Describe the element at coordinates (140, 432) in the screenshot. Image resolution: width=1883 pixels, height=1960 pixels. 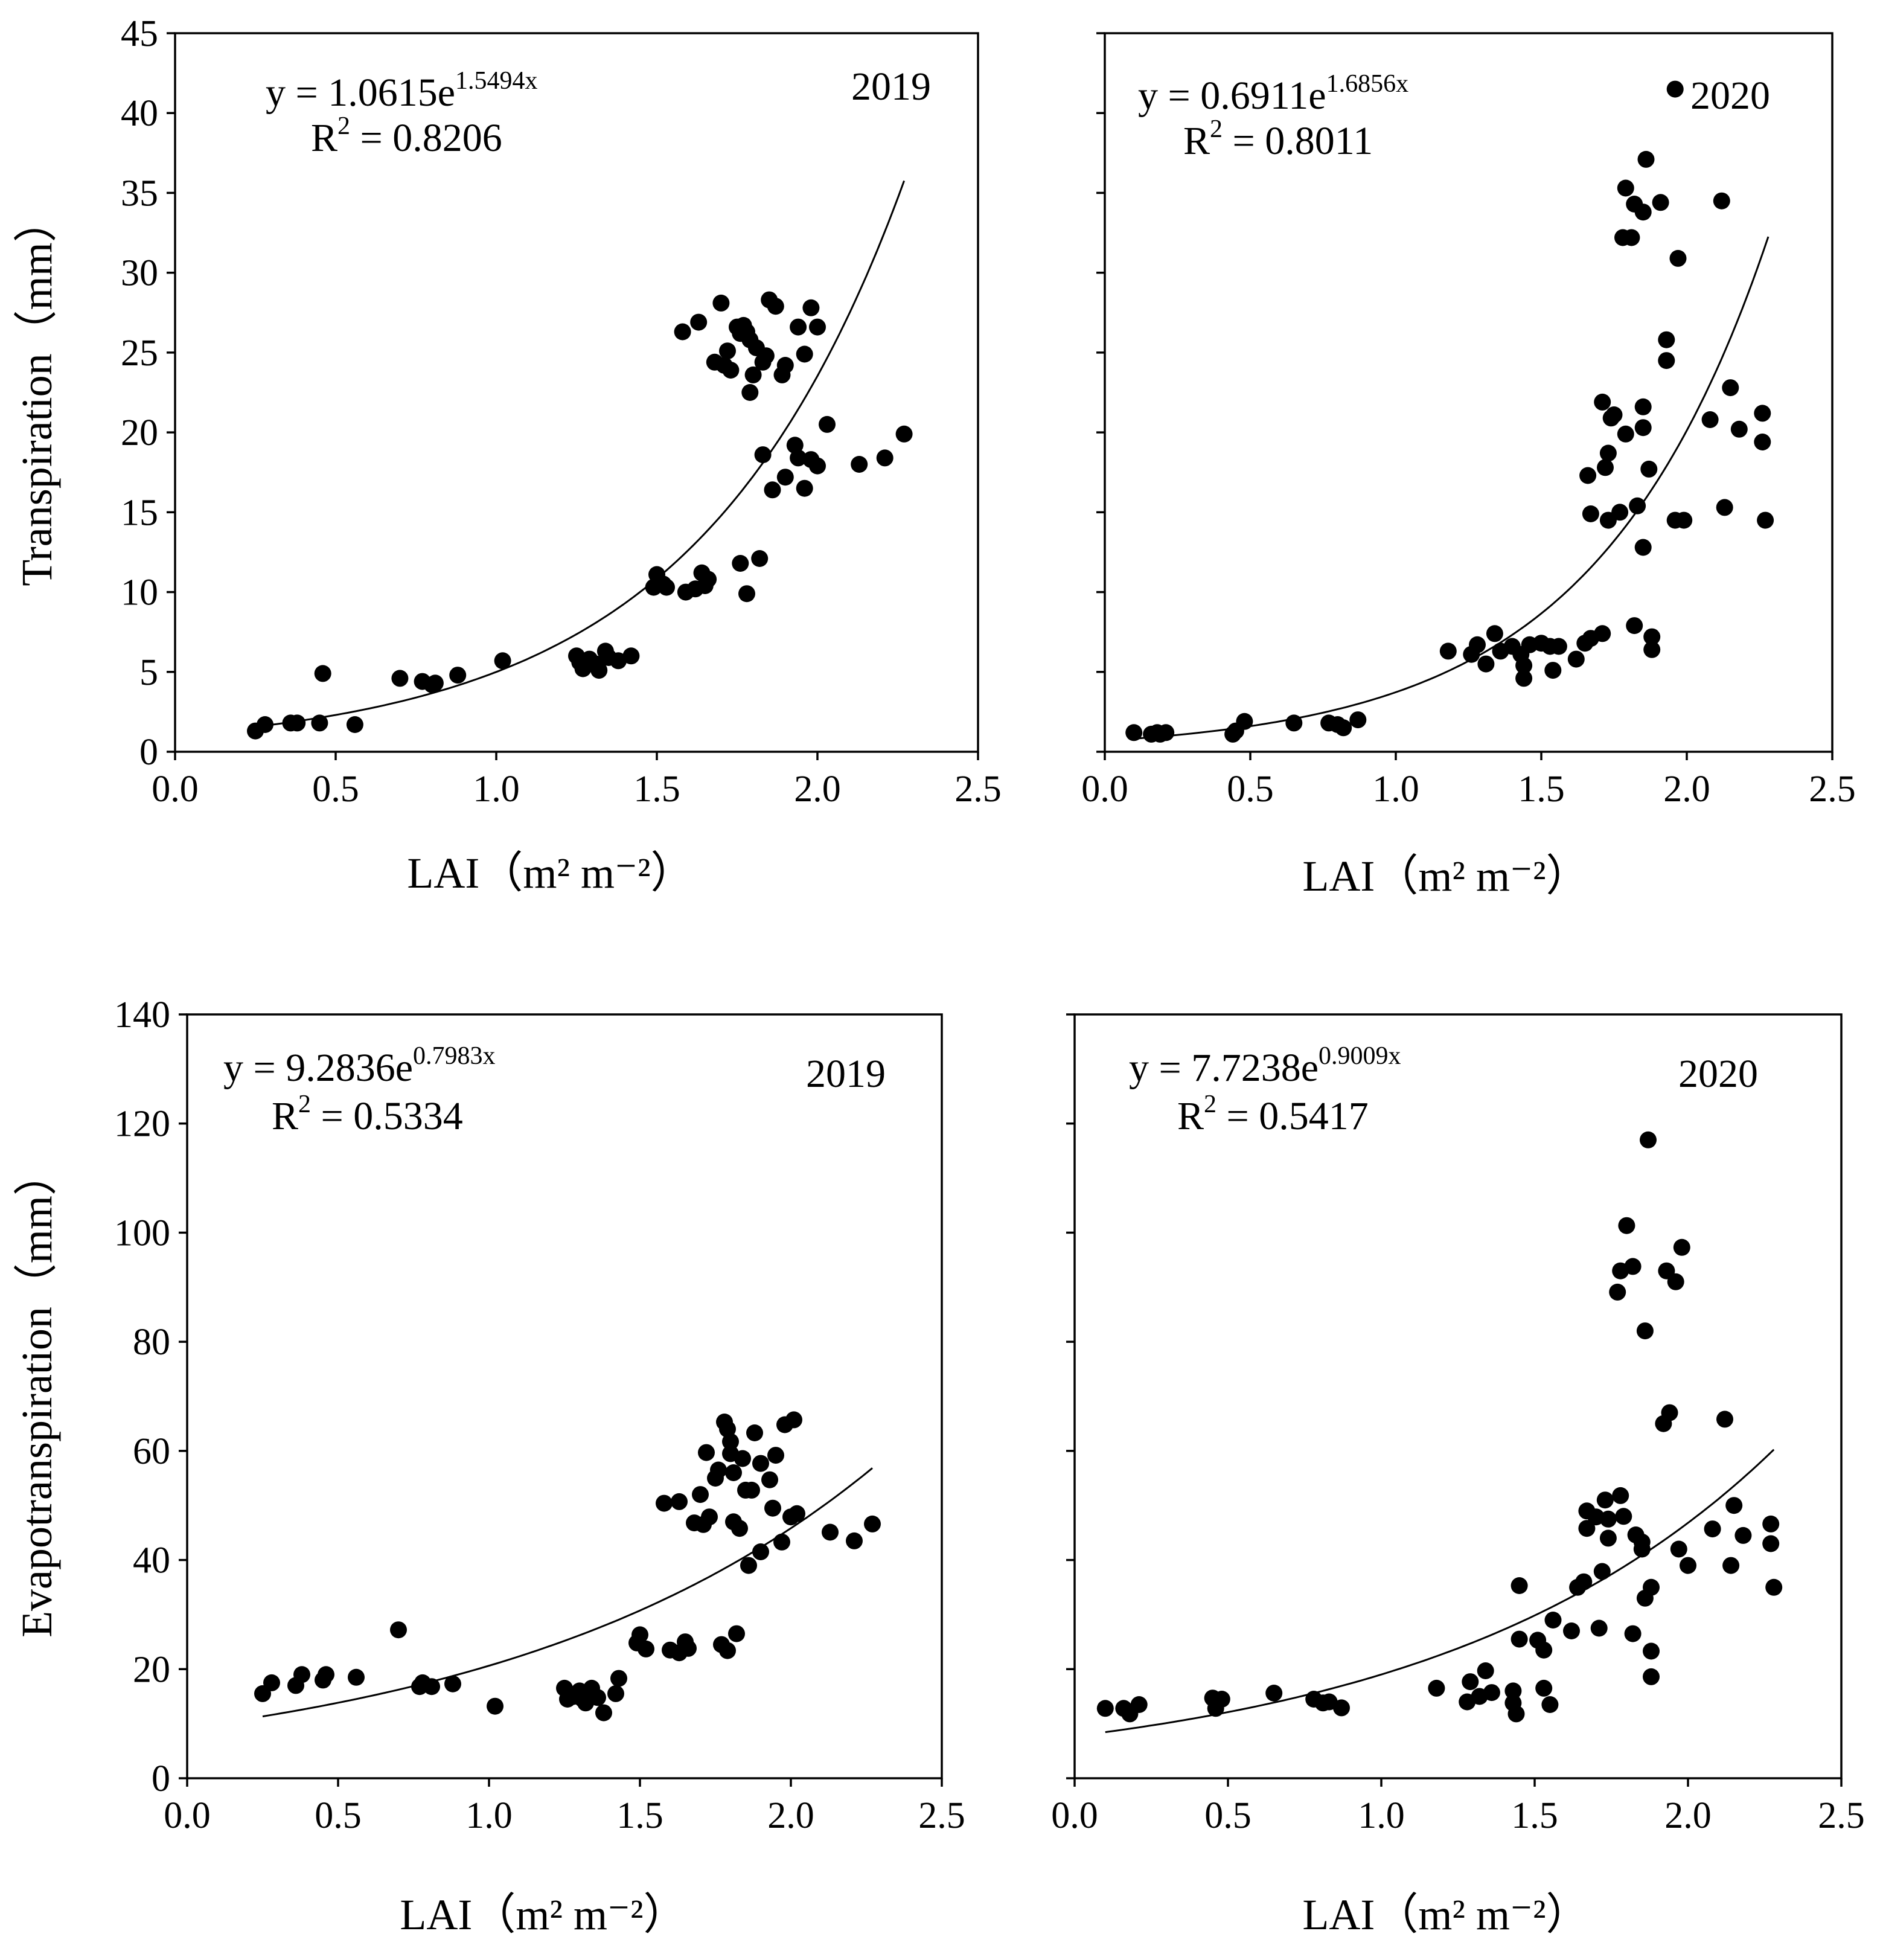
I see `y-tick-label: 20` at that location.